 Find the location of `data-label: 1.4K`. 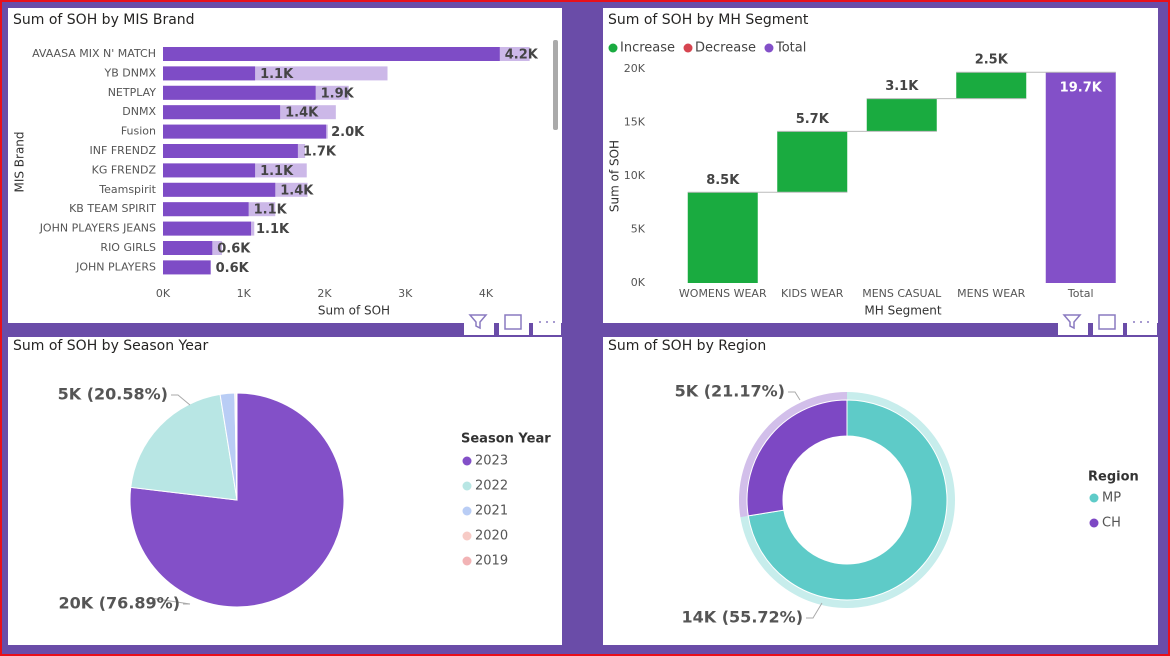

data-label: 1.4K is located at coordinates (302, 113).